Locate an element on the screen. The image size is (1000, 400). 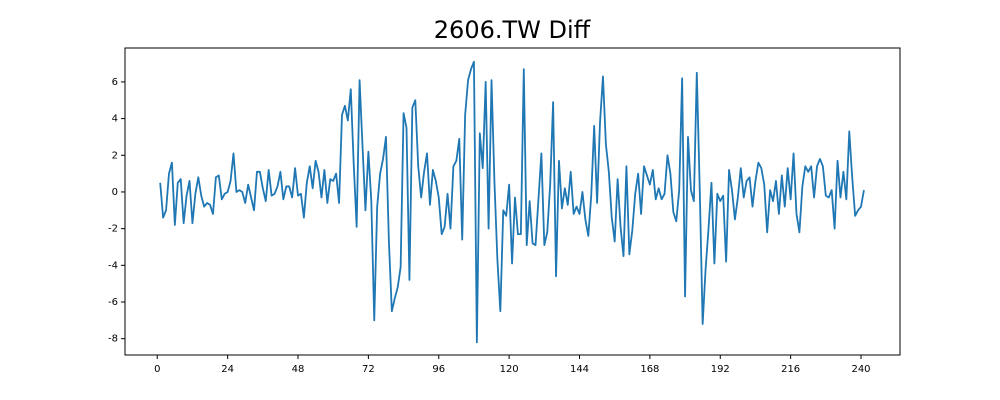
y-tick-label: -4 is located at coordinates (113, 265).